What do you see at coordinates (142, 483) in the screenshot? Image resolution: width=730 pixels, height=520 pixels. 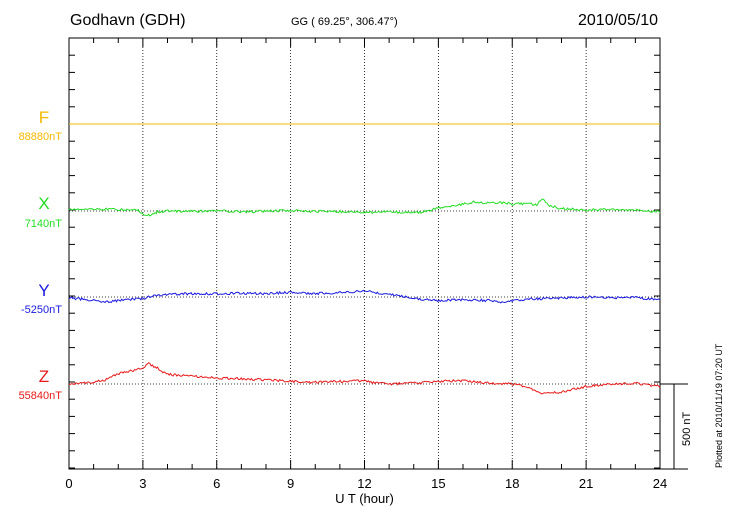 I see `x-tick-label: 3` at bounding box center [142, 483].